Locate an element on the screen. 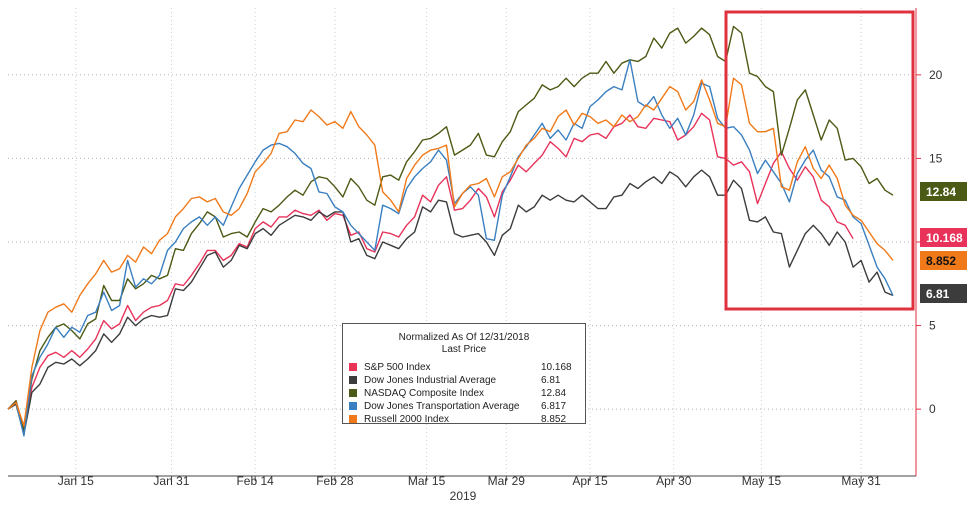 This screenshot has width=976, height=508. legend-entry: NASDAQ Composite Index 12.84 is located at coordinates (464, 393).